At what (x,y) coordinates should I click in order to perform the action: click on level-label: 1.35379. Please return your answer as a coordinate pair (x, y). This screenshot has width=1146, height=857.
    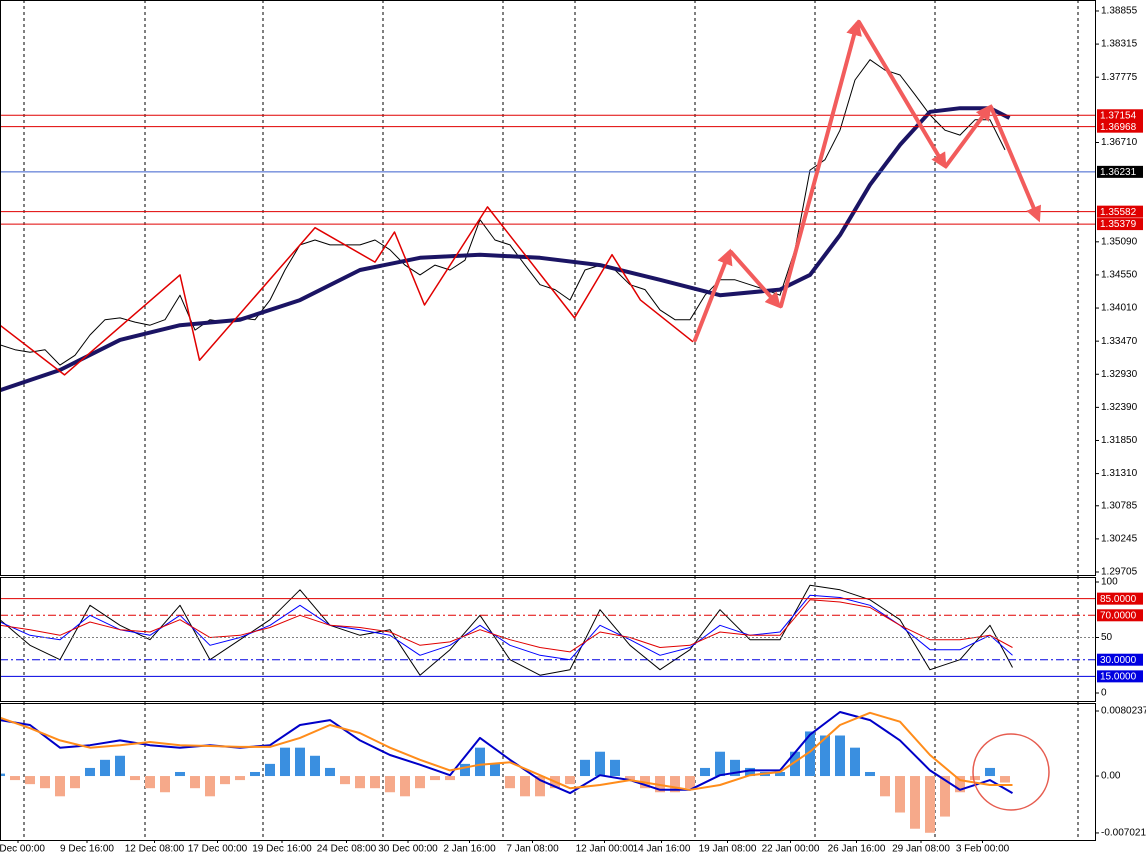
    Looking at the image, I should click on (1118, 224).